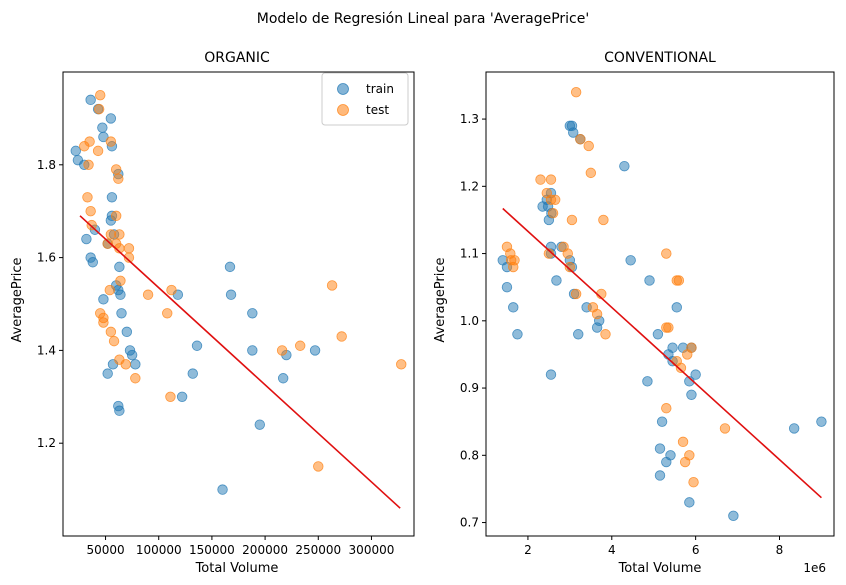  What do you see at coordinates (265, 550) in the screenshot?
I see `organic-xtick-label: 200000` at bounding box center [265, 550].